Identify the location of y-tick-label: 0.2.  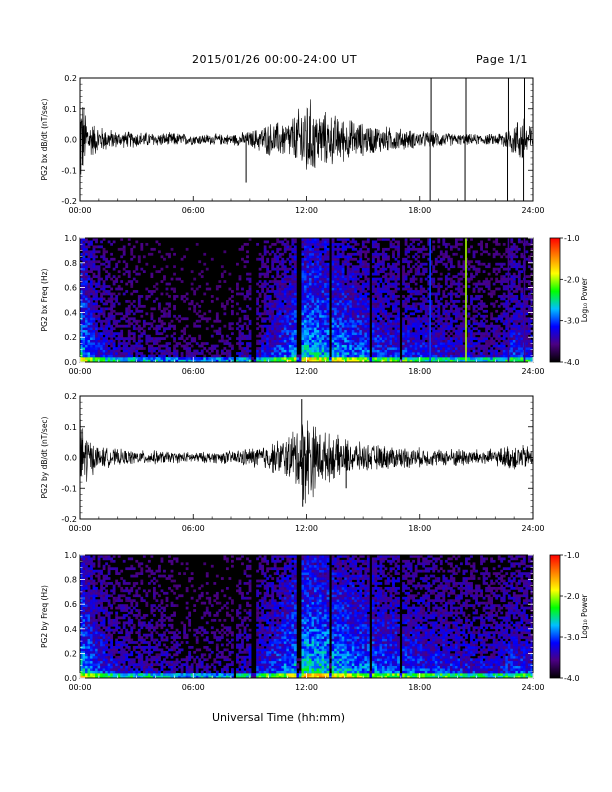
(70, 78).